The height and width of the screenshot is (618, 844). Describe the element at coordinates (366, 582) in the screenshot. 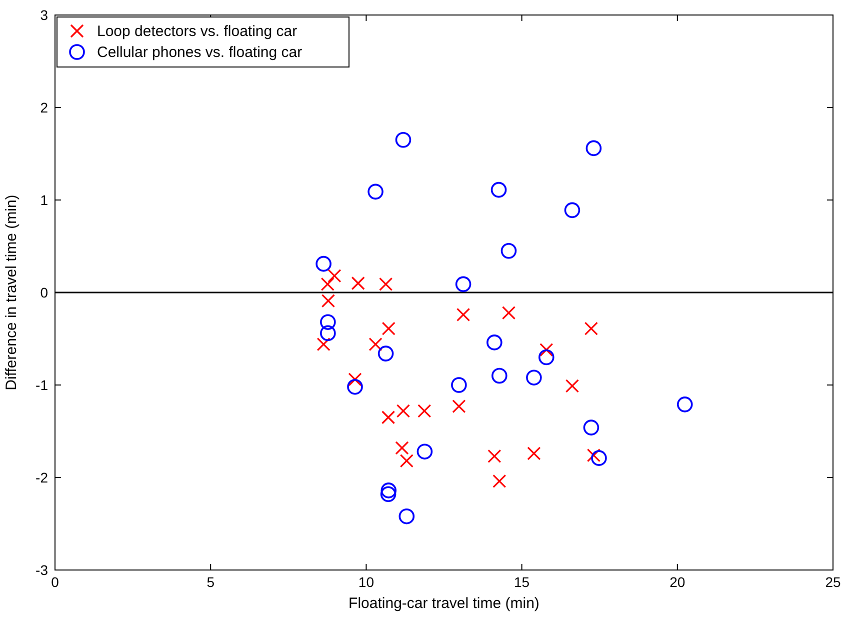

I see `x-tick-label: 10` at that location.